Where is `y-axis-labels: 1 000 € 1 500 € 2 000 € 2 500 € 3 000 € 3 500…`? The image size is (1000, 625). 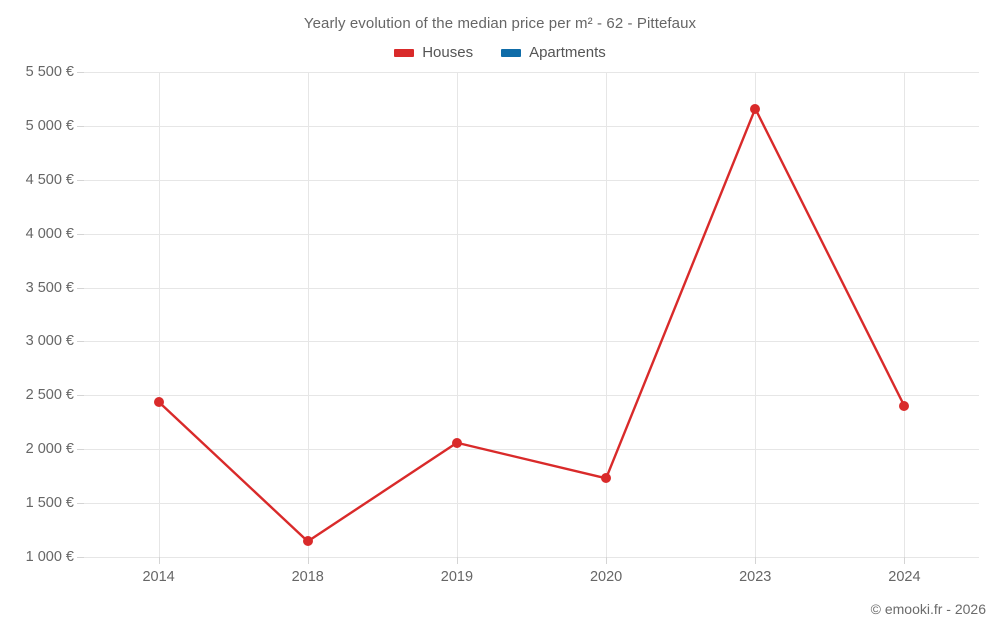 y-axis-labels: 1 000 € 1 500 € 2 000 € 2 500 € 3 000 € 3 500… is located at coordinates (37, 314).